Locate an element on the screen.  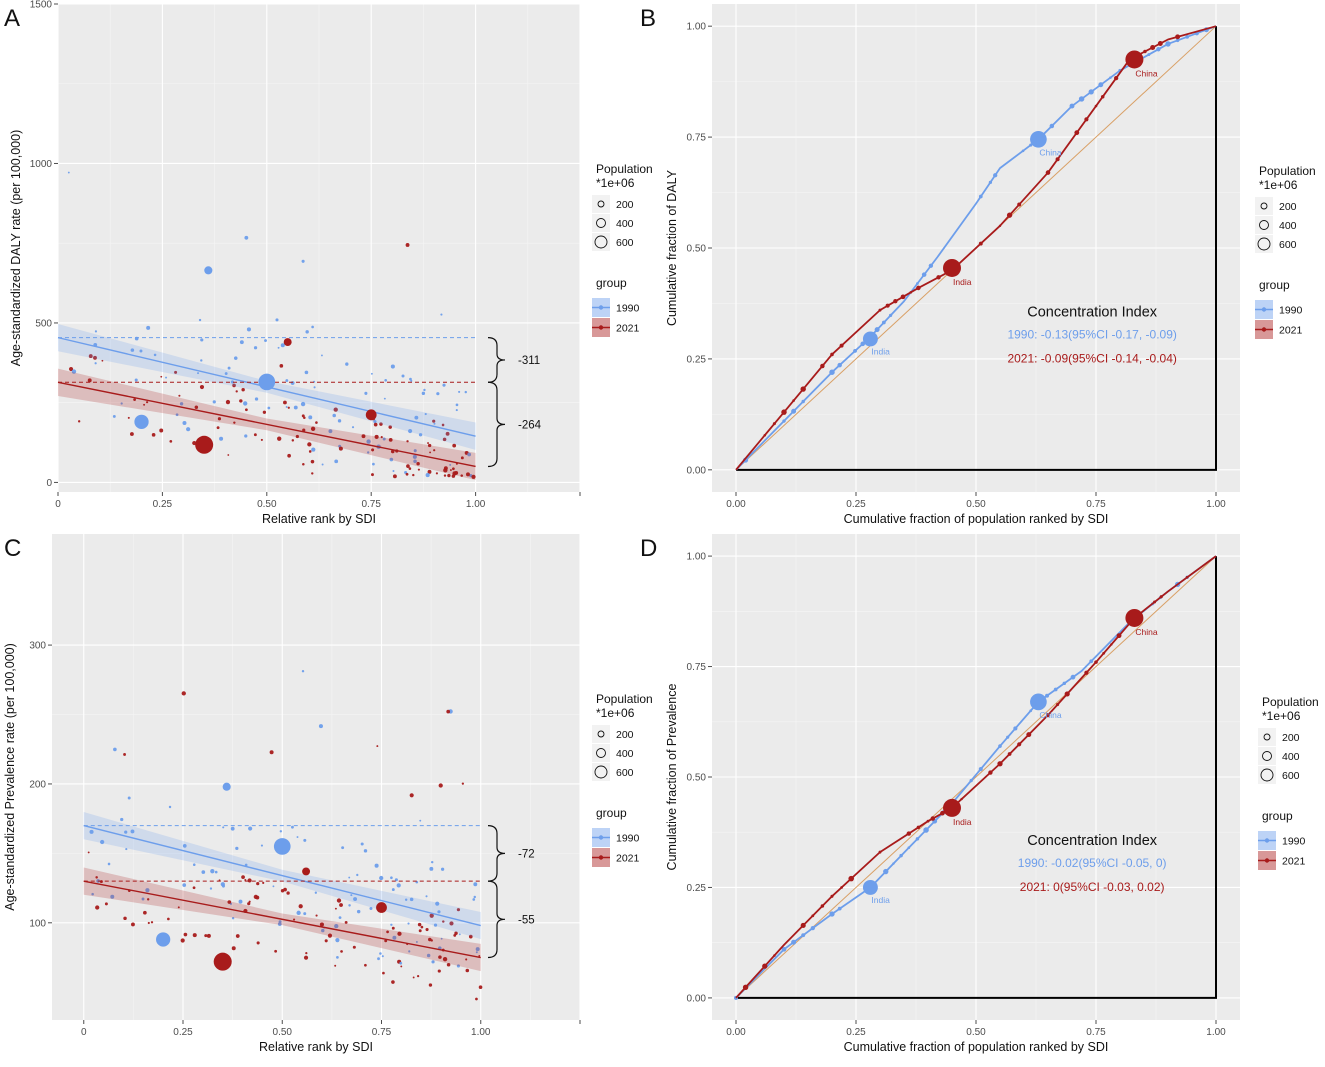
x-tick-label: 0.50 is located at coordinates (976, 504).